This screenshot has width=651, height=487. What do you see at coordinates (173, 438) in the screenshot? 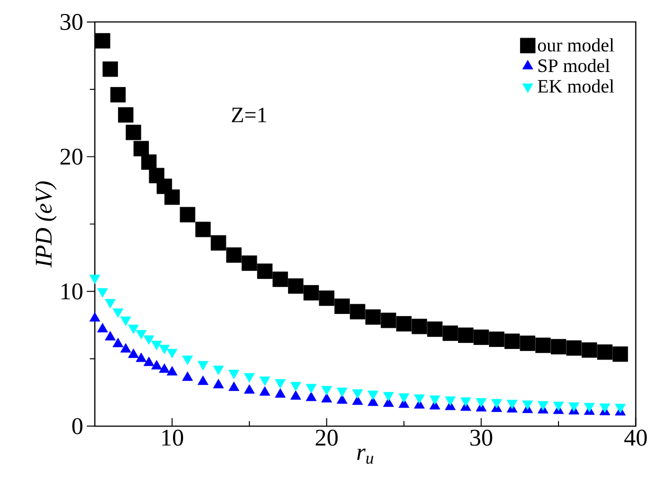
I see `x-tick-label: 10` at bounding box center [173, 438].